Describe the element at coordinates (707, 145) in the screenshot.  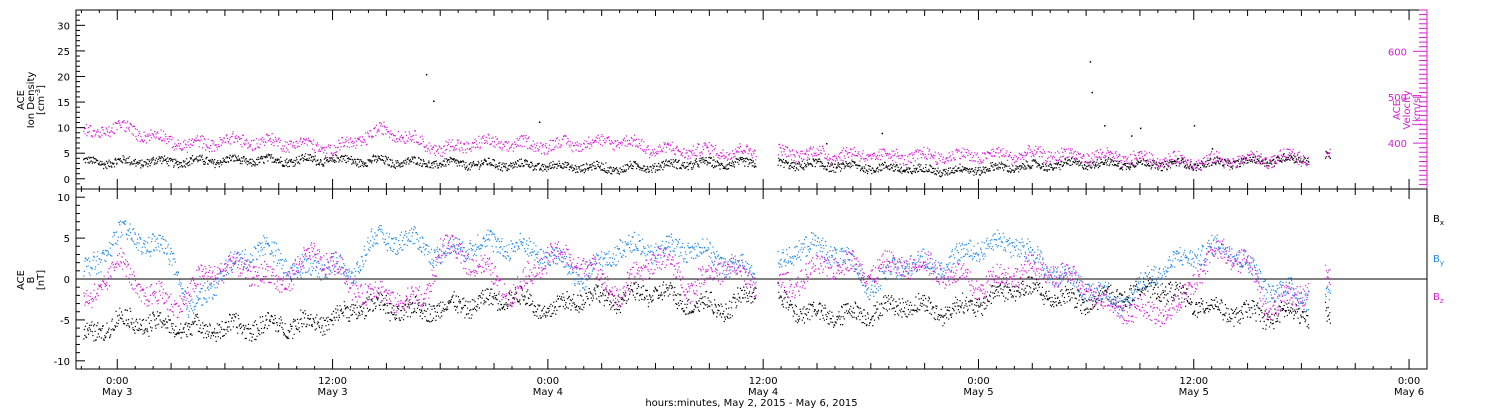
I see `velocity-series` at that location.